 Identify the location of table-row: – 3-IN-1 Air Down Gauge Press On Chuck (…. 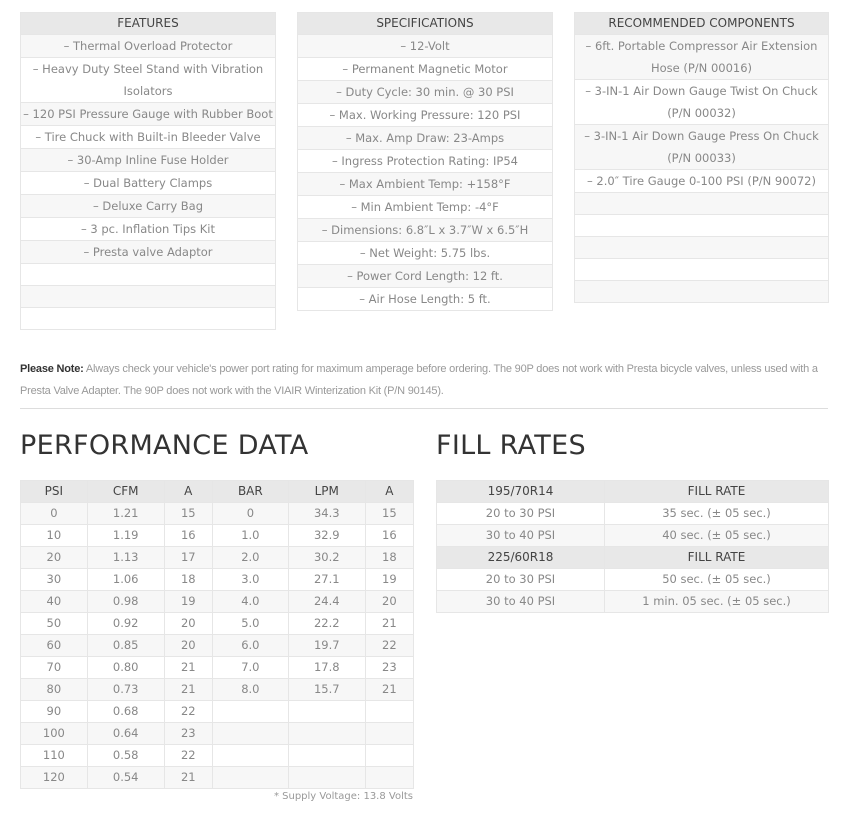
(701, 147).